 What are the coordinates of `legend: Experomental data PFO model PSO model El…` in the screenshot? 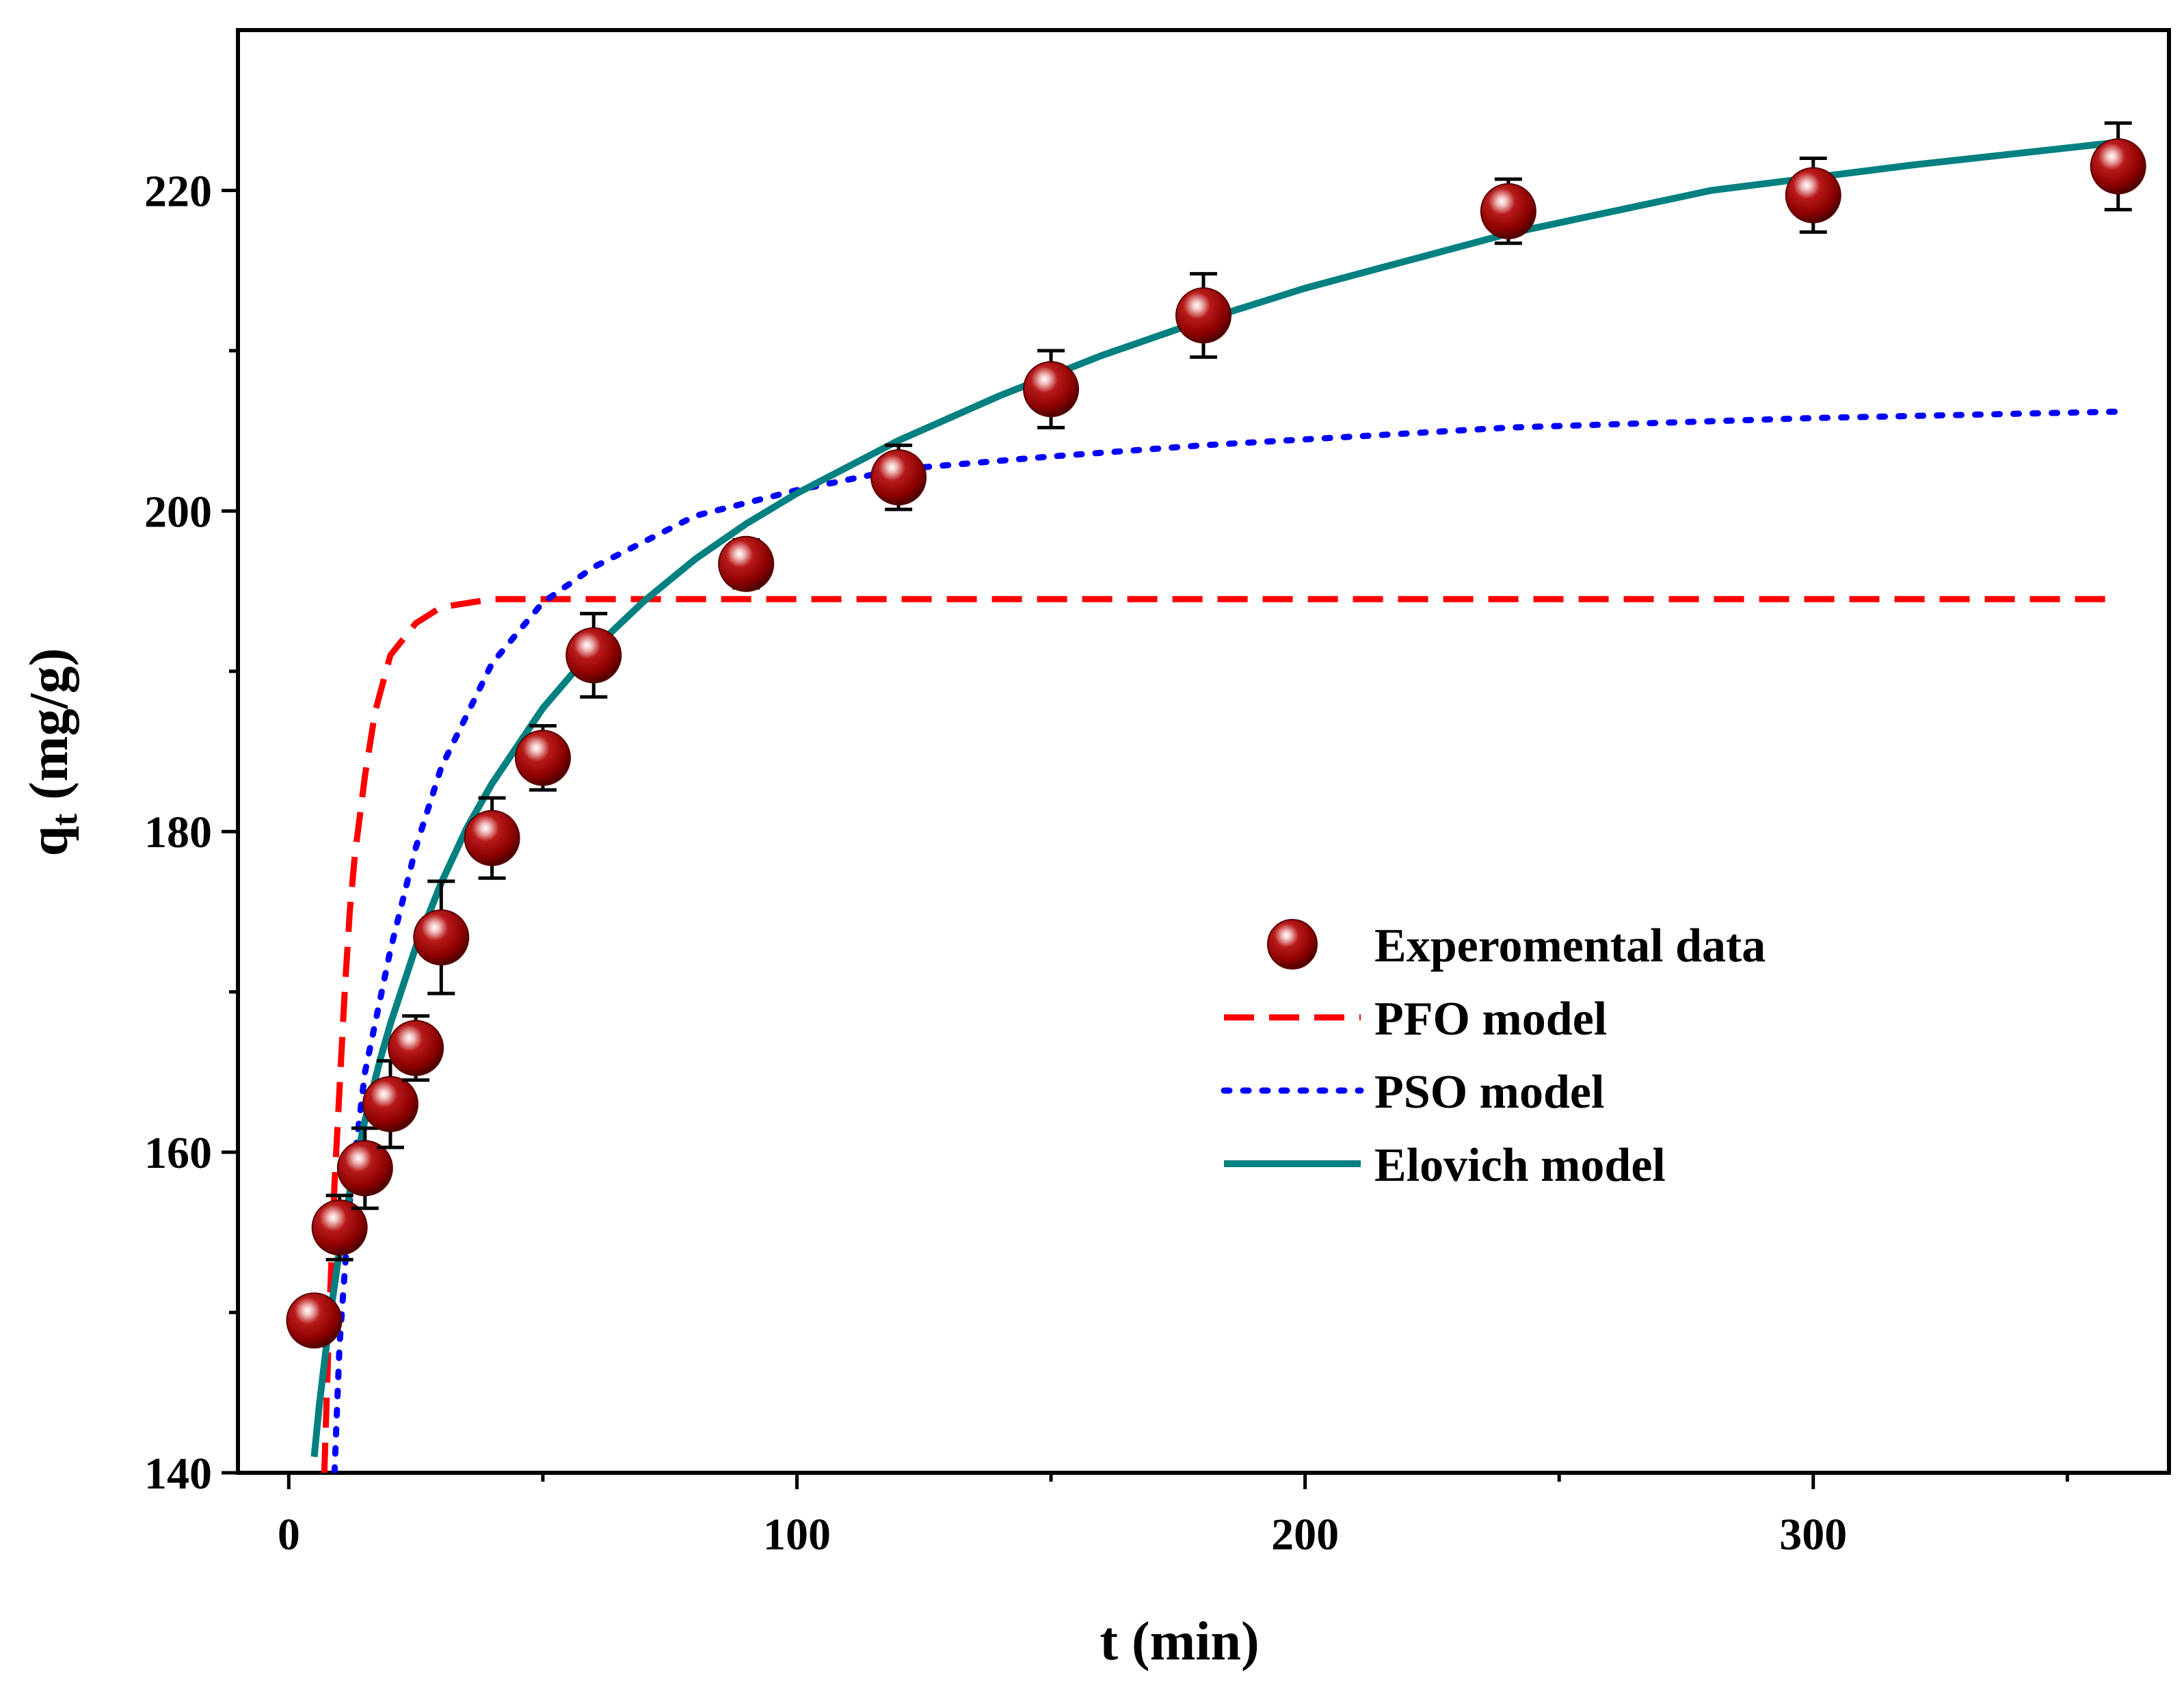 It's located at (1493, 1055).